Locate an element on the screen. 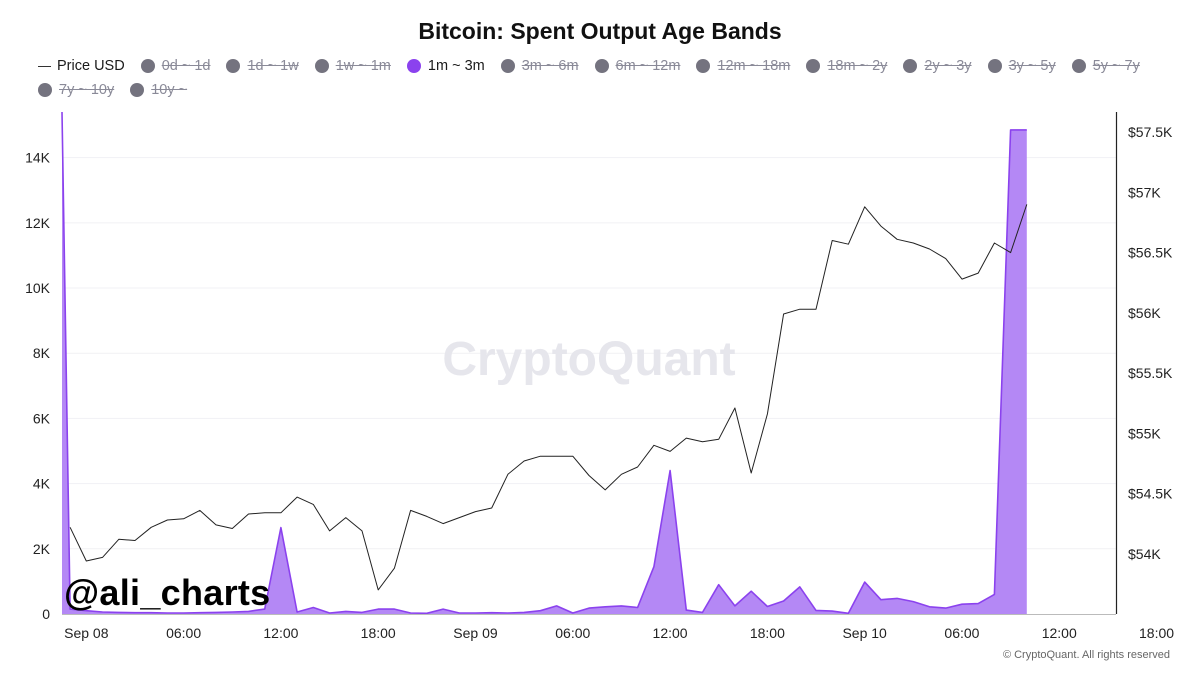 The width and height of the screenshot is (1200, 675). copyright: © CryptoQuant. All rights reserved is located at coordinates (1086, 655).